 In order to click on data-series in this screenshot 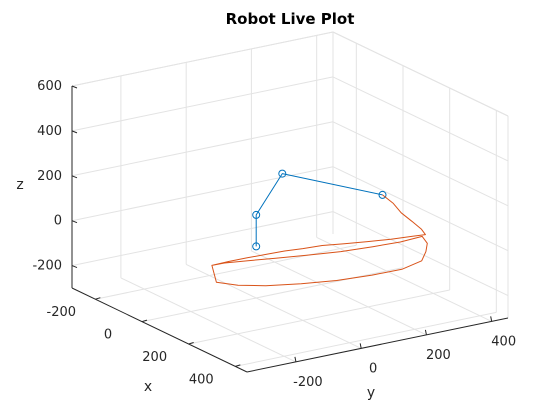, I will do `click(319, 228)`.